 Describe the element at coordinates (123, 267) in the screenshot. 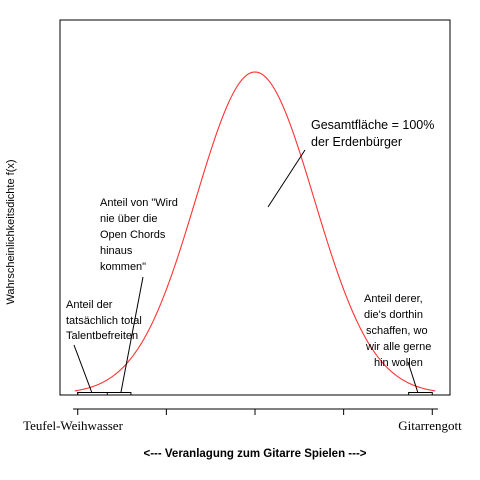

I see `annotation-open-chords-line: kommen"` at that location.